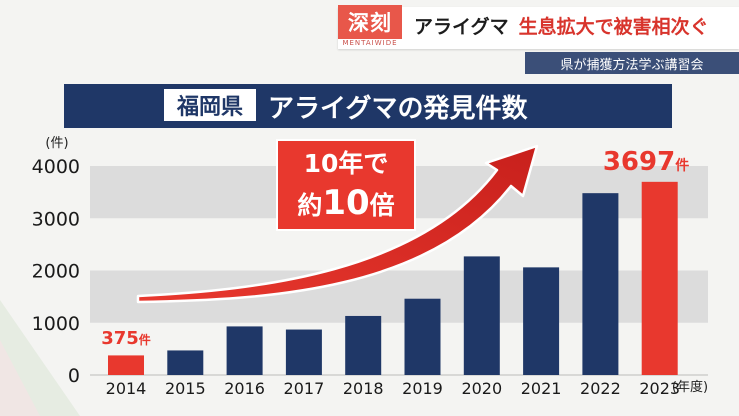  I want to click on value-label-2014-number: 375, so click(120, 338).